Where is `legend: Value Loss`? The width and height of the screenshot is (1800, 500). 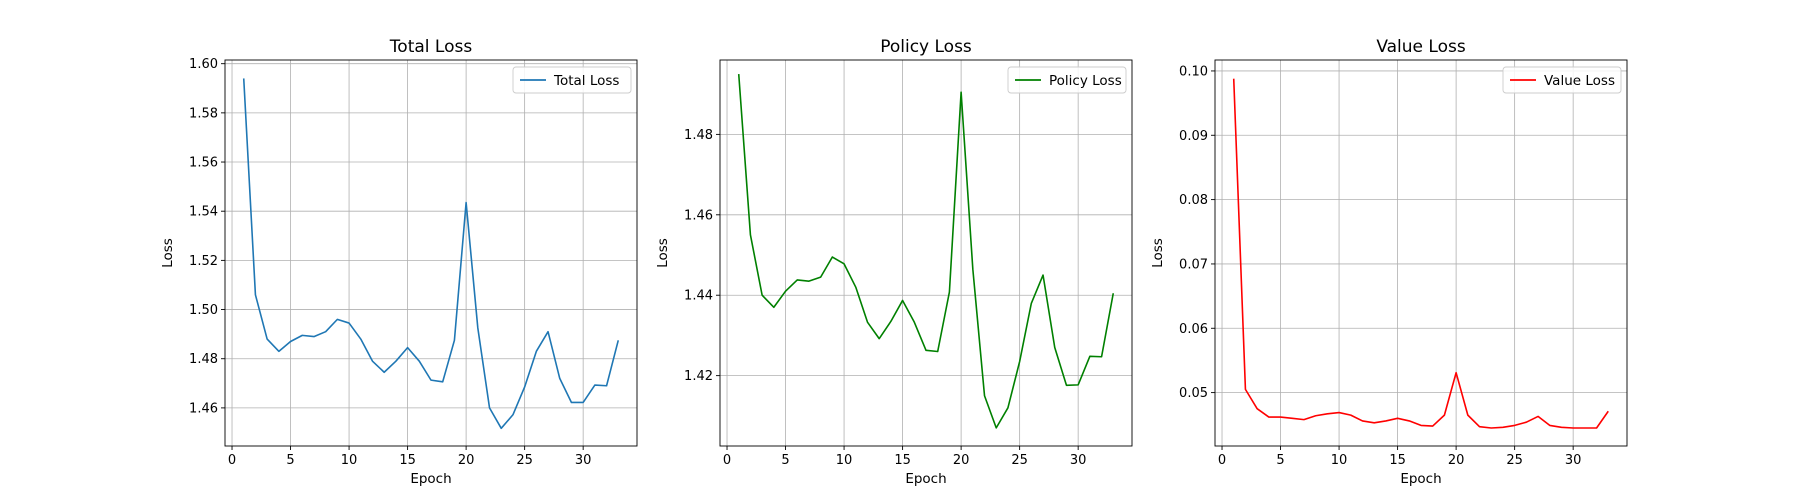
legend: Value Loss is located at coordinates (1562, 80).